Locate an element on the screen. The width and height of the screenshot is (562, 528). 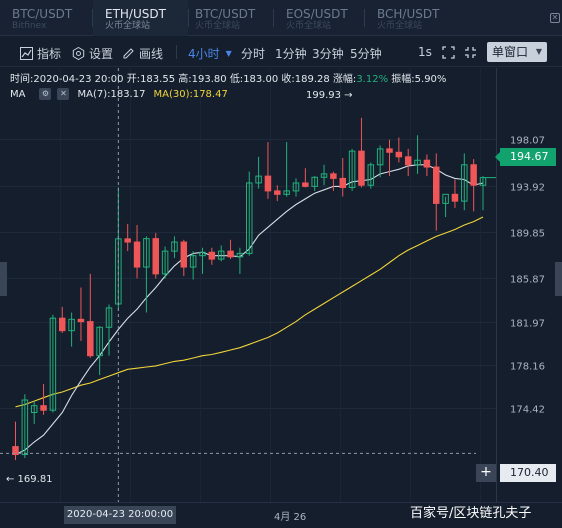
price-tick-label: 178.16 is located at coordinates (527, 367).